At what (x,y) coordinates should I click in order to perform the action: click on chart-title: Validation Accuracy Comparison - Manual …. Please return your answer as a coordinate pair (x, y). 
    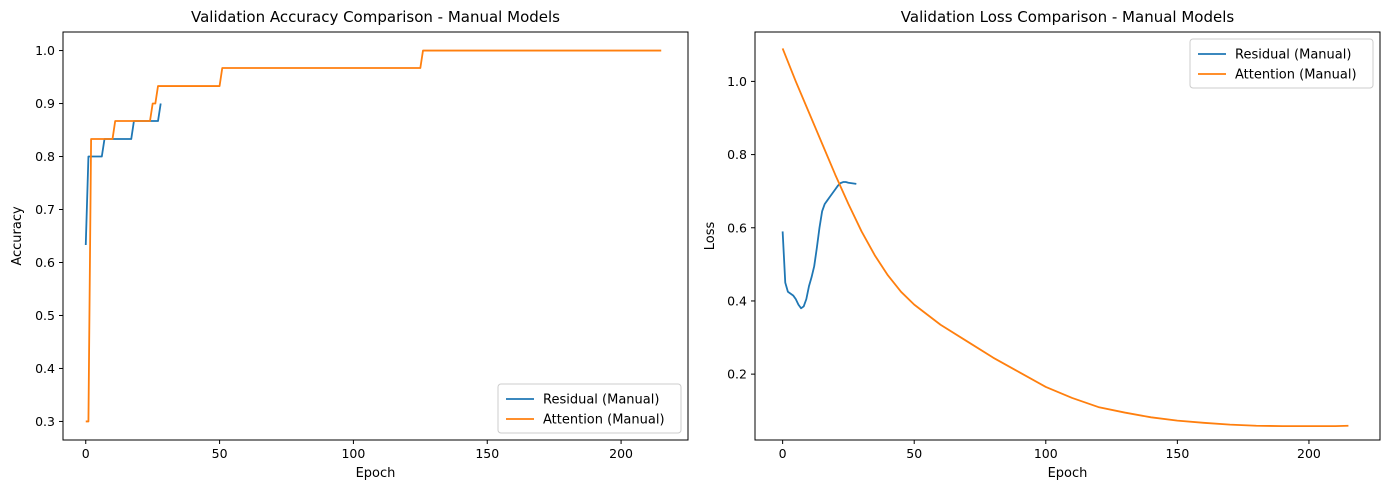
    Looking at the image, I should click on (375, 17).